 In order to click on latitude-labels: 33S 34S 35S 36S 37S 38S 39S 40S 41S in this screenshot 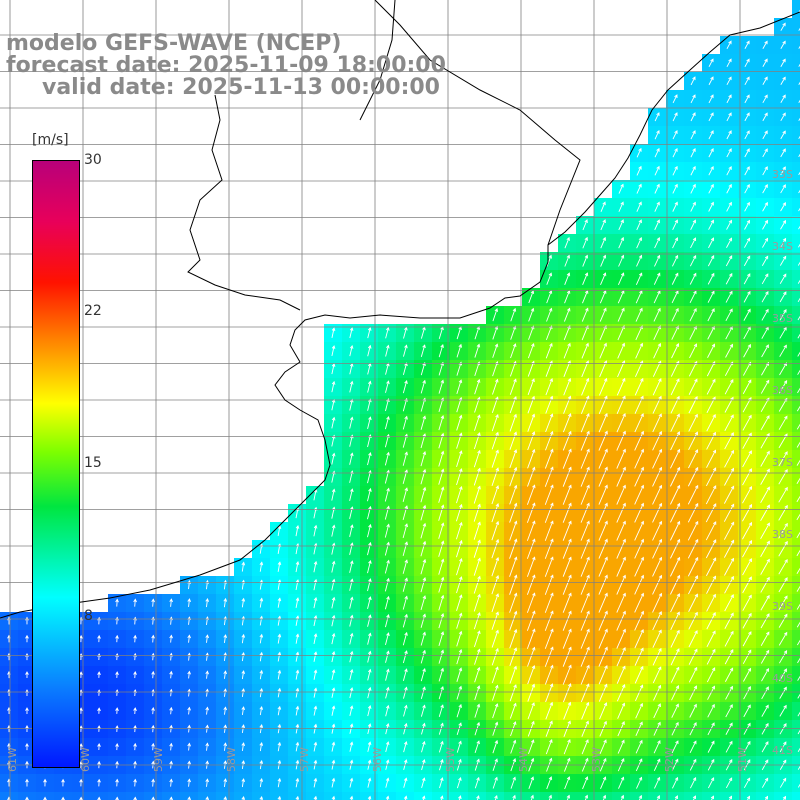, I will do `click(782, 462)`.